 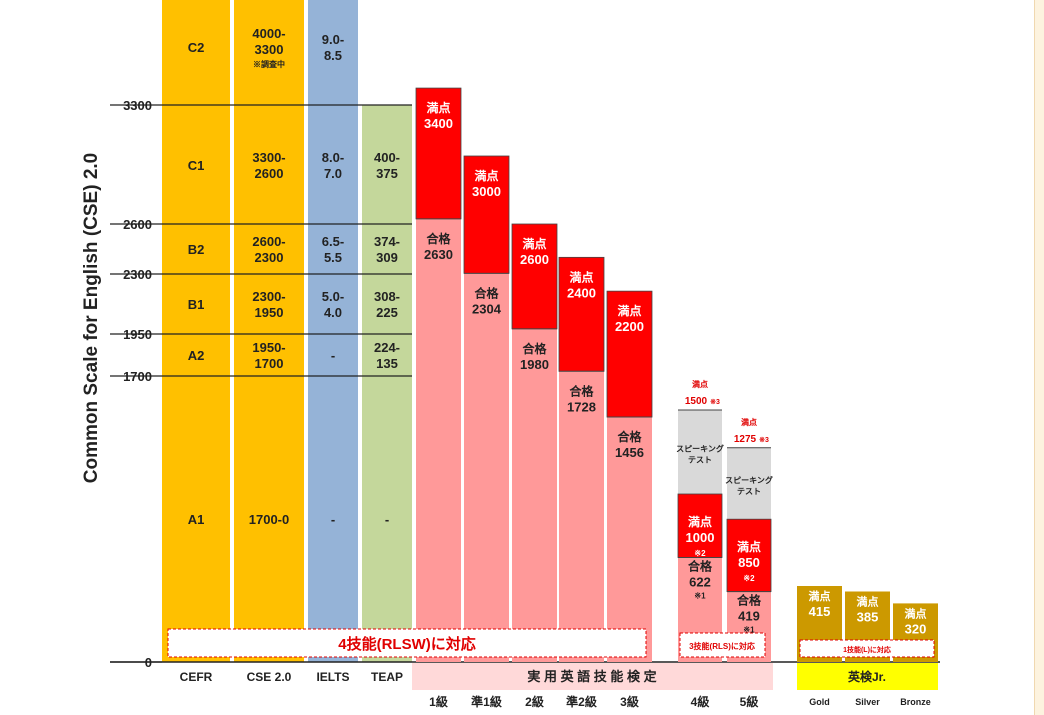 What do you see at coordinates (332, 677) in the screenshot?
I see `column-header-label: IELTS` at bounding box center [332, 677].